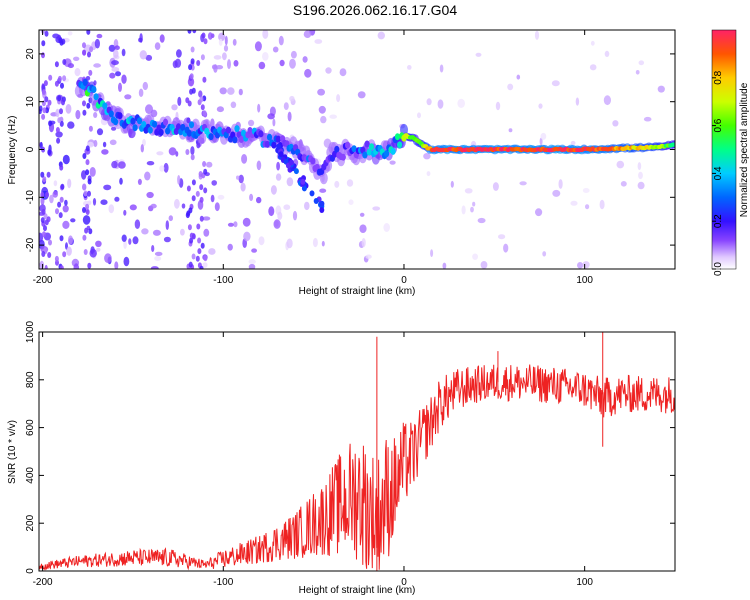 This screenshot has height=600, width=750. What do you see at coordinates (718, 173) in the screenshot?
I see `colorbar-tick-label: 0.4` at bounding box center [718, 173].